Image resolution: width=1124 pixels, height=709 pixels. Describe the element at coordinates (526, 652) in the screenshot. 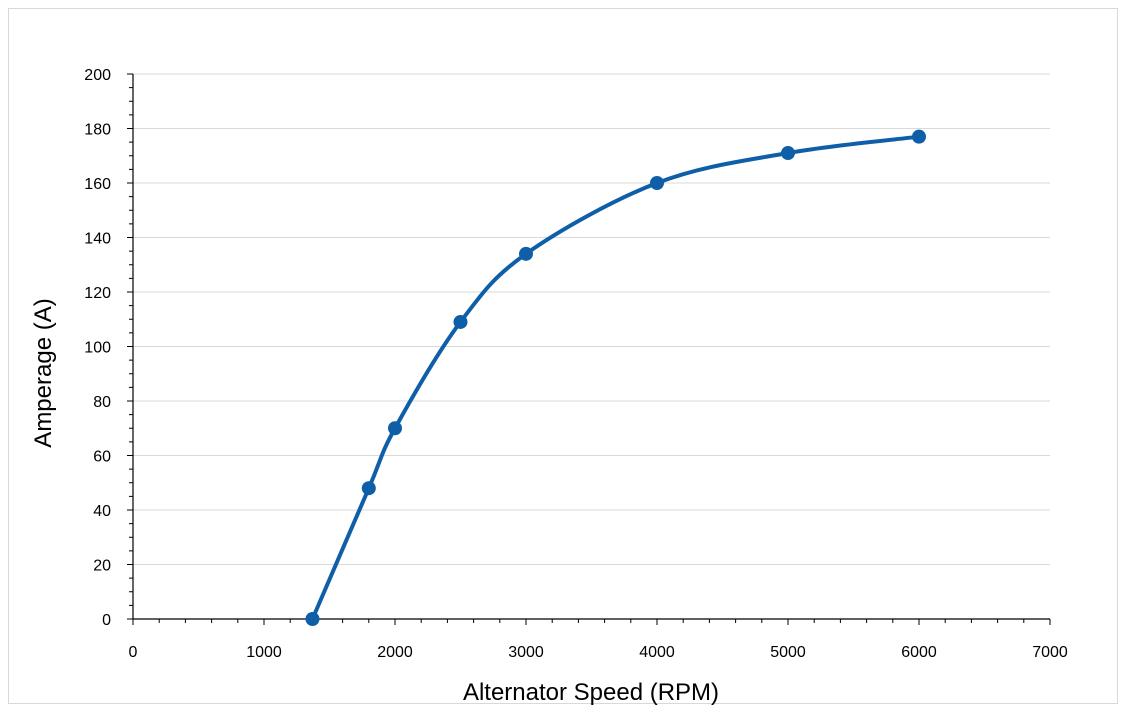

I see `x-tick-label: 3000` at that location.